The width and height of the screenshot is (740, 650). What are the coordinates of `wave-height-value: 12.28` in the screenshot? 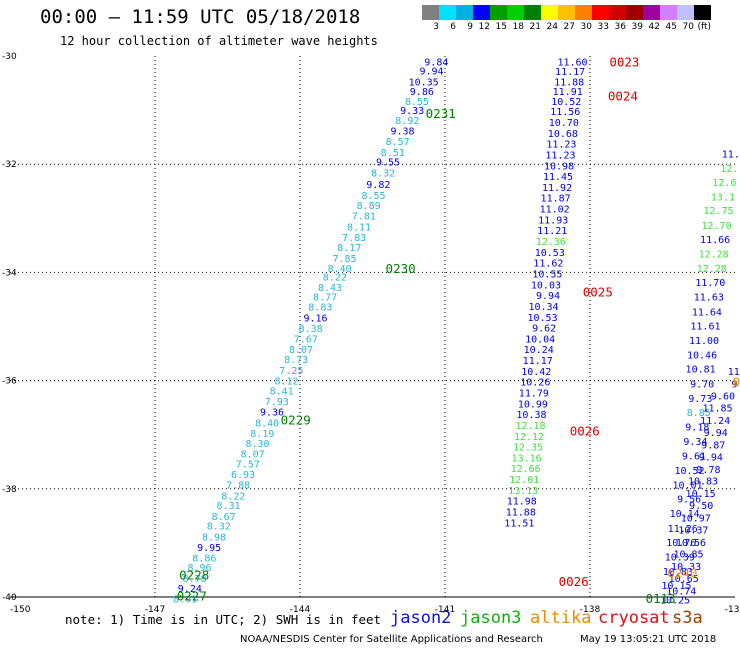 It's located at (714, 254).